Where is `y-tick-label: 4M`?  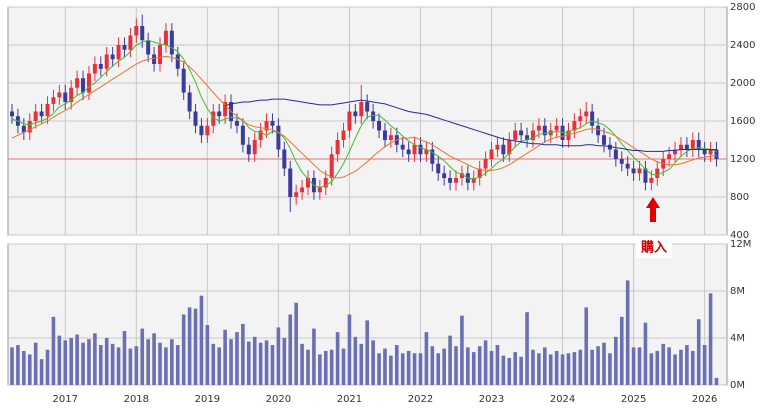 y-tick-label: 4M is located at coordinates (737, 338).